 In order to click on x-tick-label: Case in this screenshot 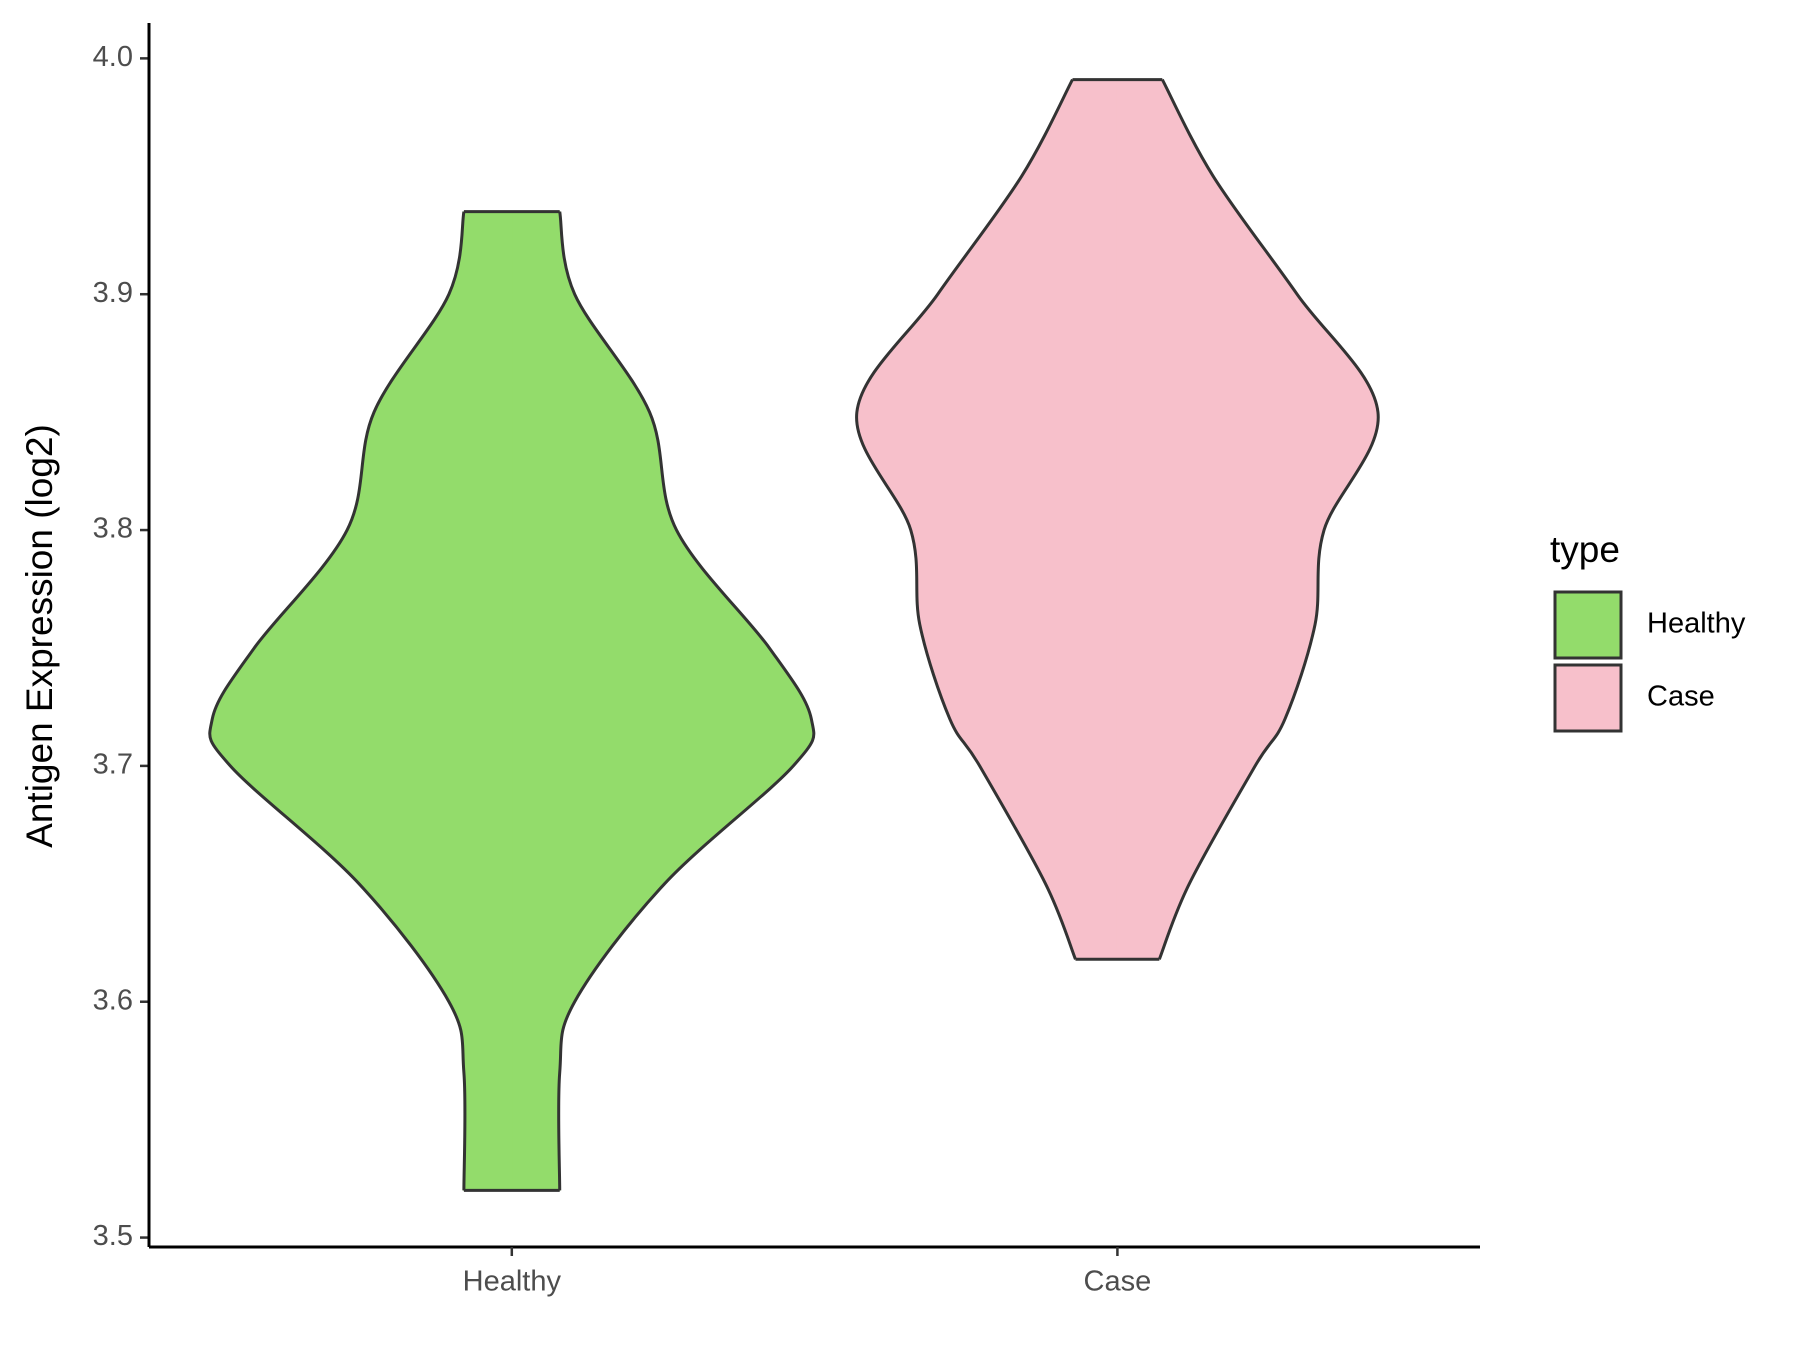, I will do `click(1118, 1282)`.